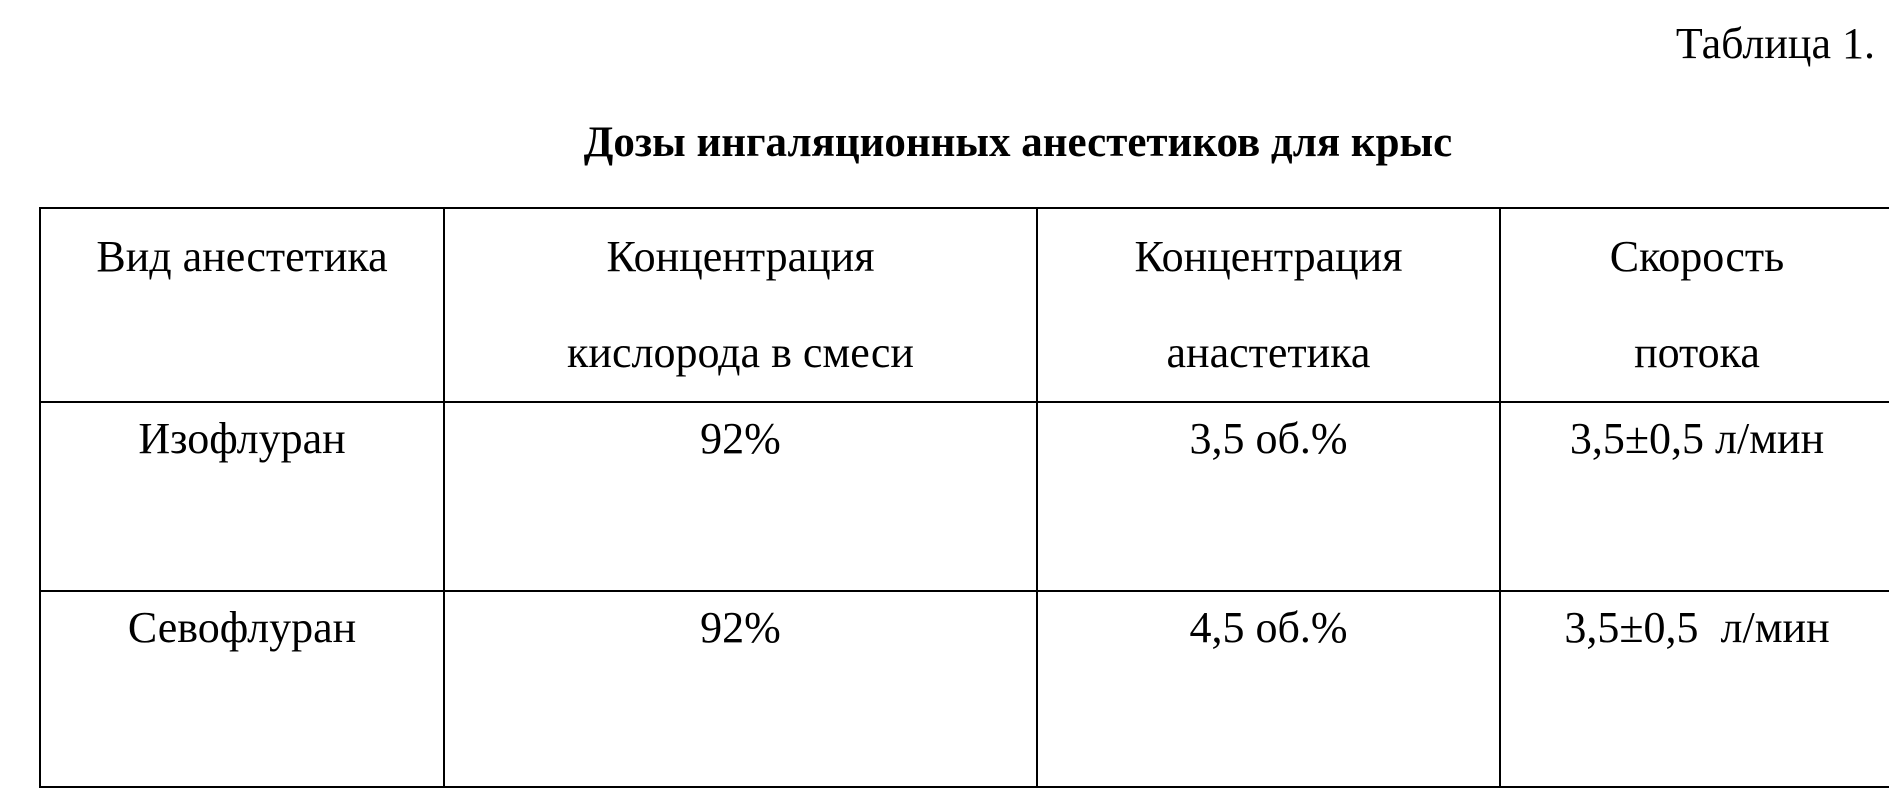 The height and width of the screenshot is (788, 1889). What do you see at coordinates (1775, 43) in the screenshot?
I see `table-caption: Таблица 1.` at bounding box center [1775, 43].